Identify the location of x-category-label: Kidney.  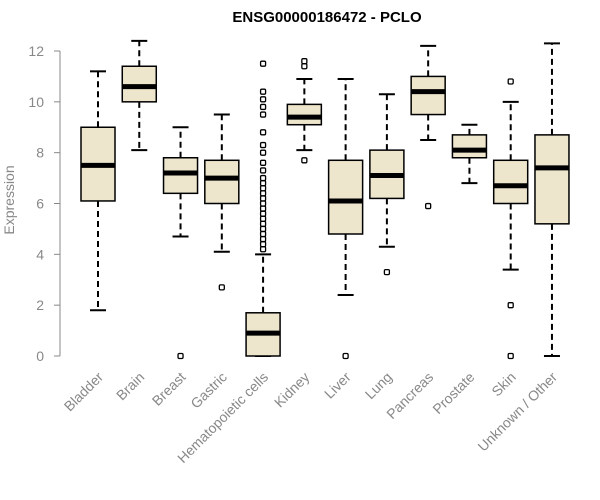
(292, 390).